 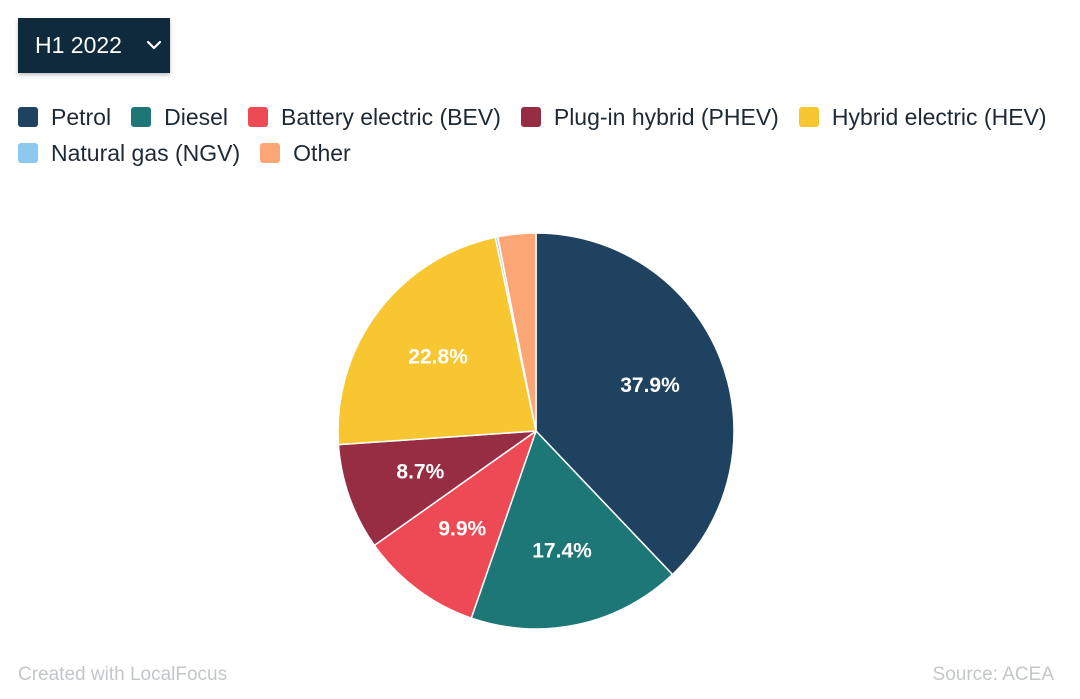 What do you see at coordinates (154, 45) in the screenshot?
I see `chevron-down-icon` at bounding box center [154, 45].